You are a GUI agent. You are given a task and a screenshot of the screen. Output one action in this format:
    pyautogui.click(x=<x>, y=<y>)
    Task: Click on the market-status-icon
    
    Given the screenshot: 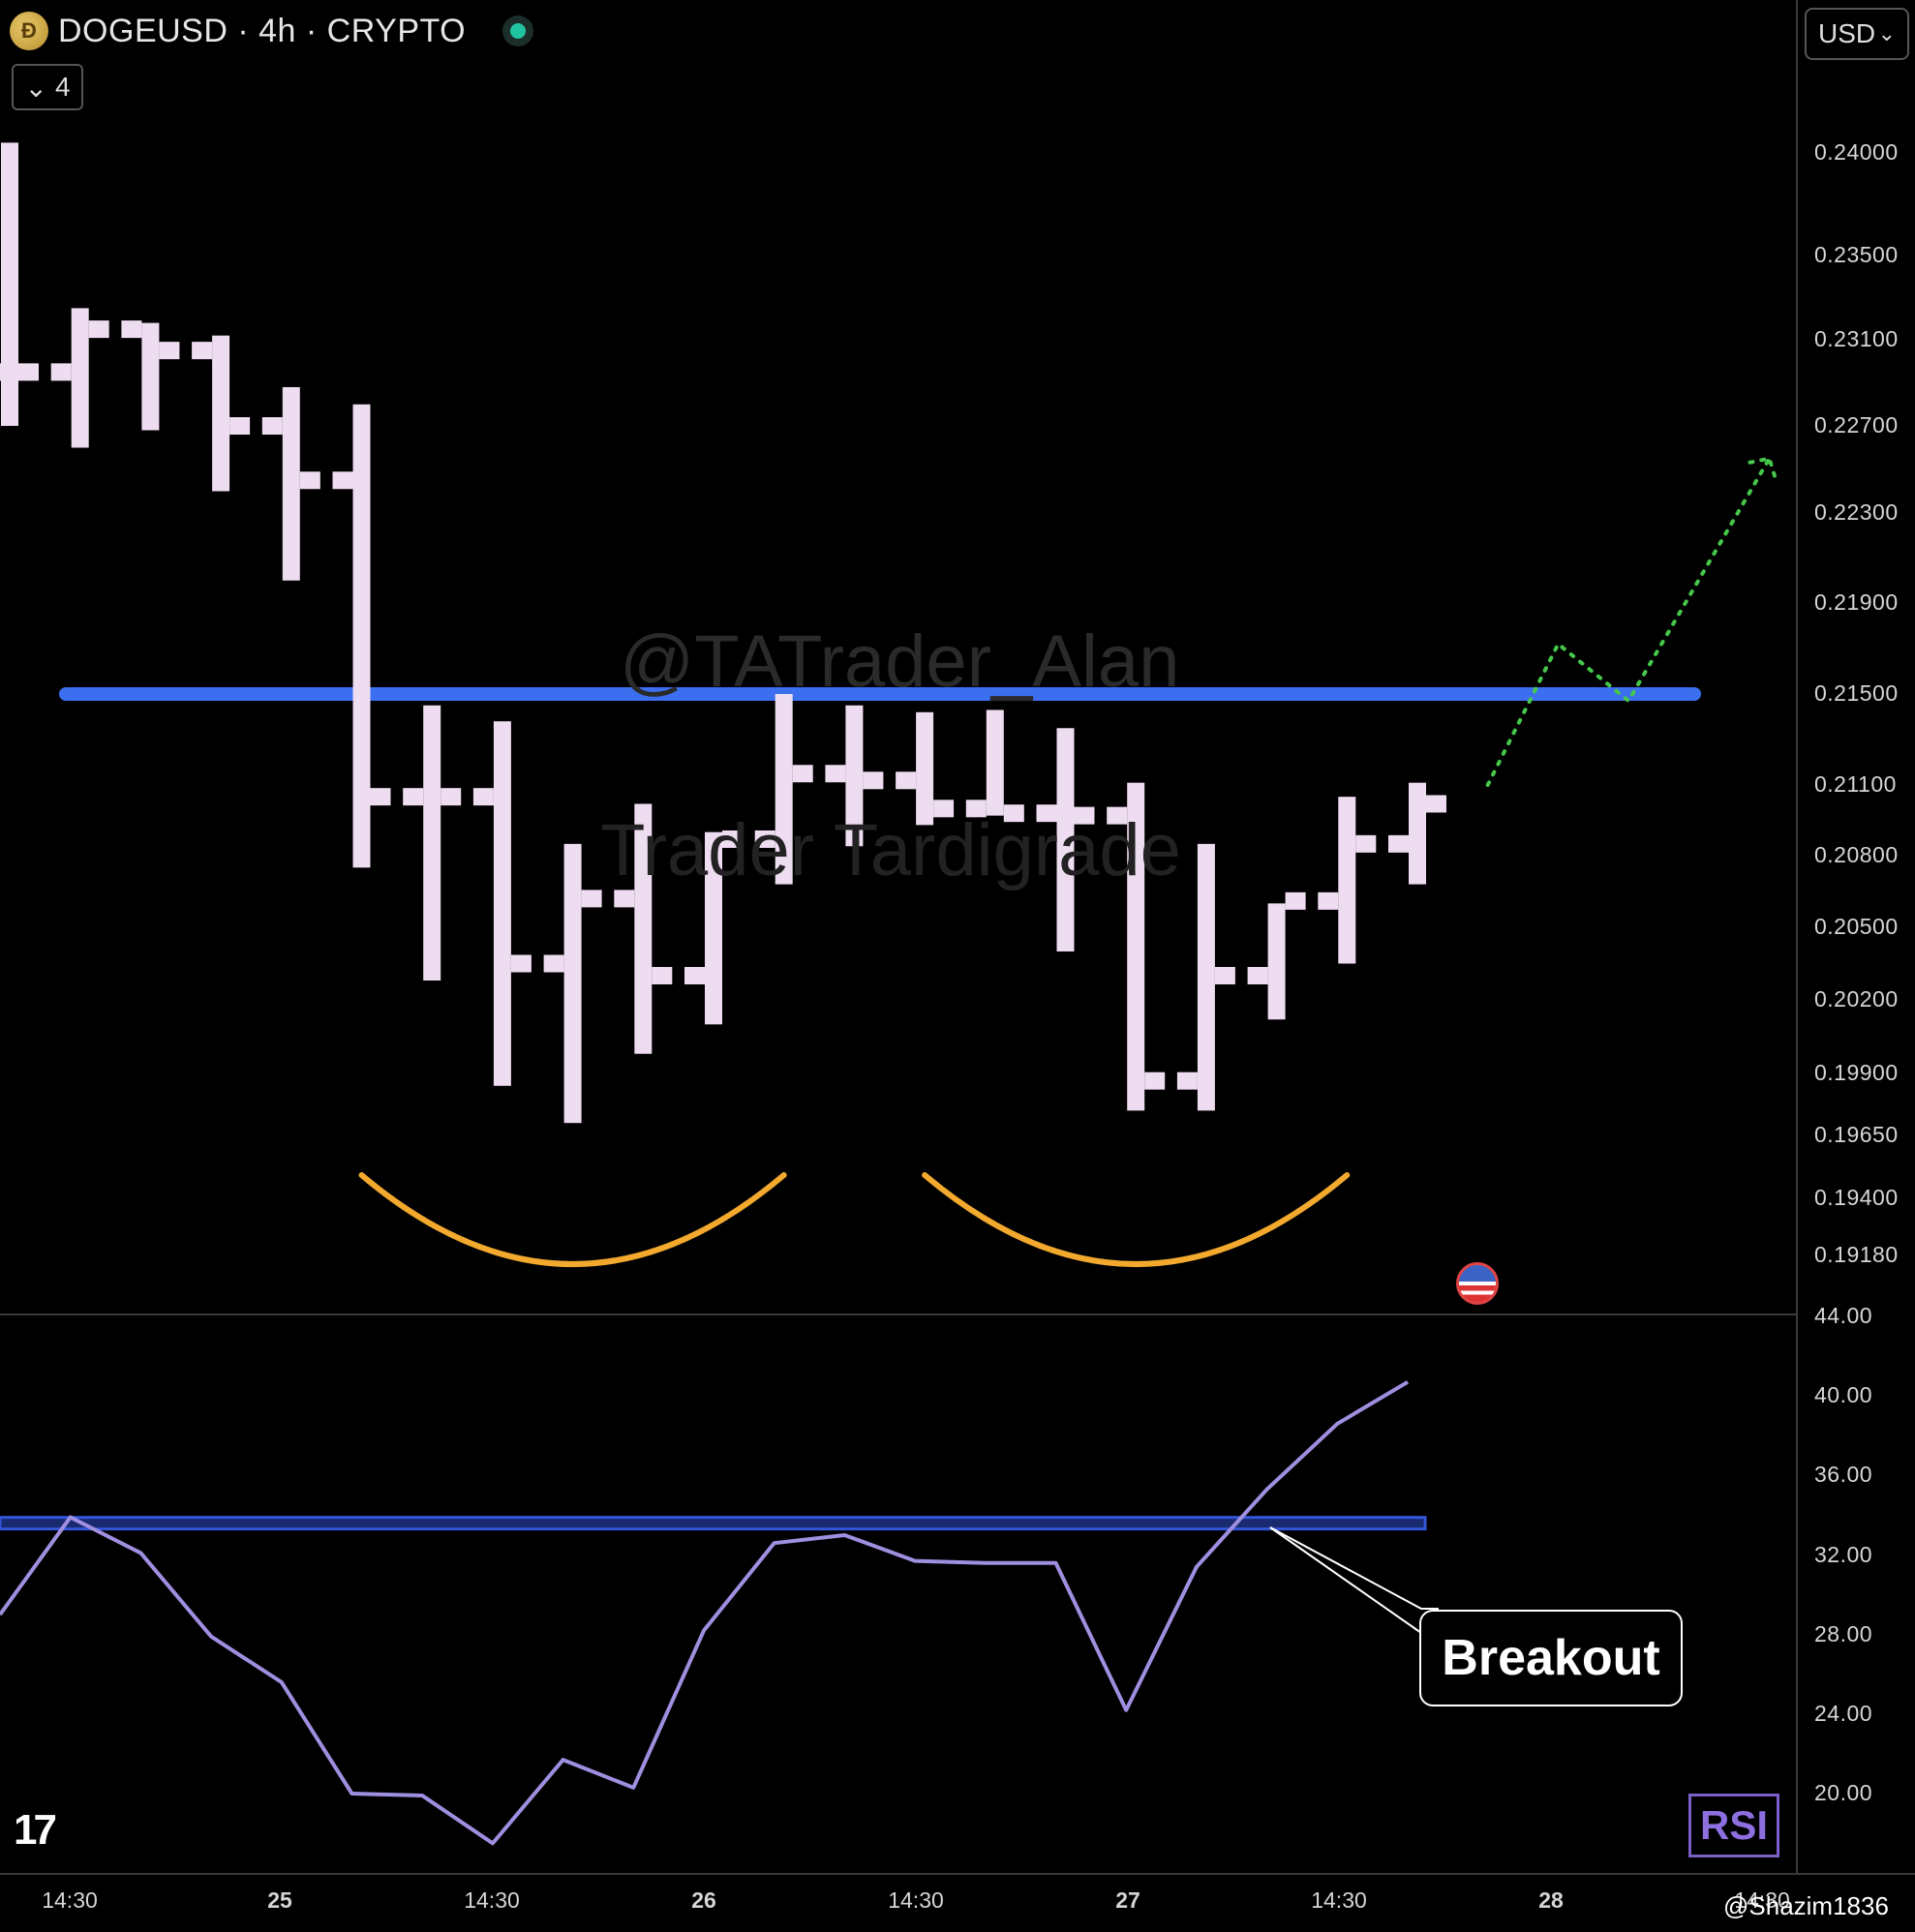 What is the action you would take?
    pyautogui.click(x=519, y=31)
    